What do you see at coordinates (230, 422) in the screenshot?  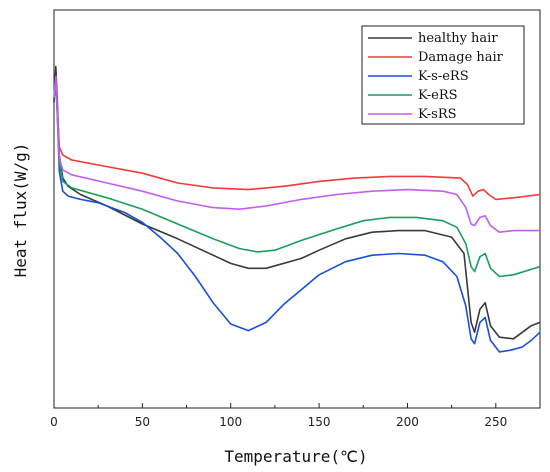 I see `x-tick-label: 100` at bounding box center [230, 422].